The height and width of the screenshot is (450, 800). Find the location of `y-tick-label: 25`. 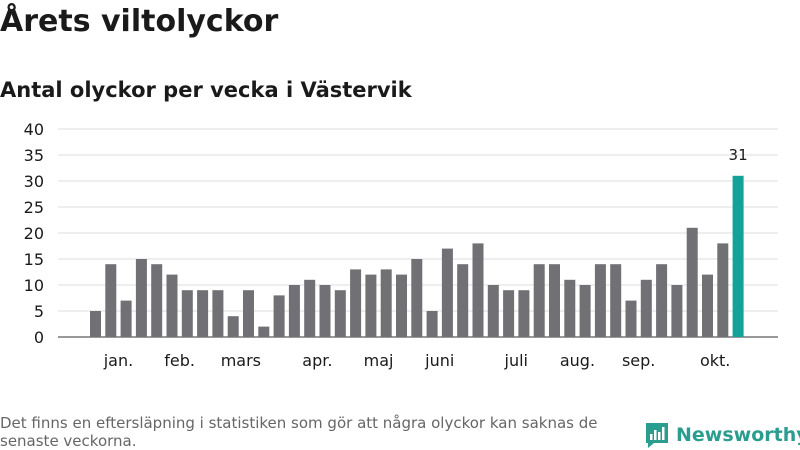

y-tick-label: 25 is located at coordinates (34, 207).